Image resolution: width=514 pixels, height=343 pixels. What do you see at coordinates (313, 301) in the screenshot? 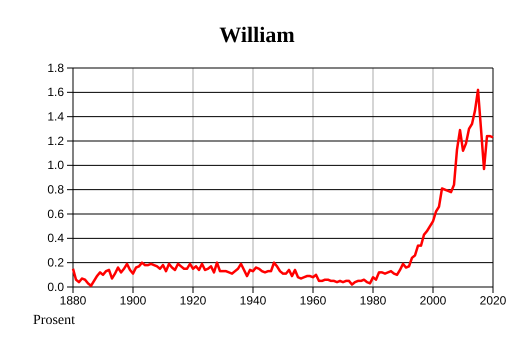
I see `x-tick-label: 1960` at bounding box center [313, 301].